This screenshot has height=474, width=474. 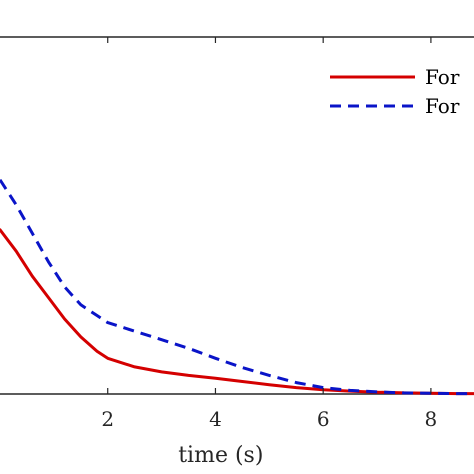 What do you see at coordinates (442, 77) in the screenshot?
I see `legend-label-1: For` at bounding box center [442, 77].